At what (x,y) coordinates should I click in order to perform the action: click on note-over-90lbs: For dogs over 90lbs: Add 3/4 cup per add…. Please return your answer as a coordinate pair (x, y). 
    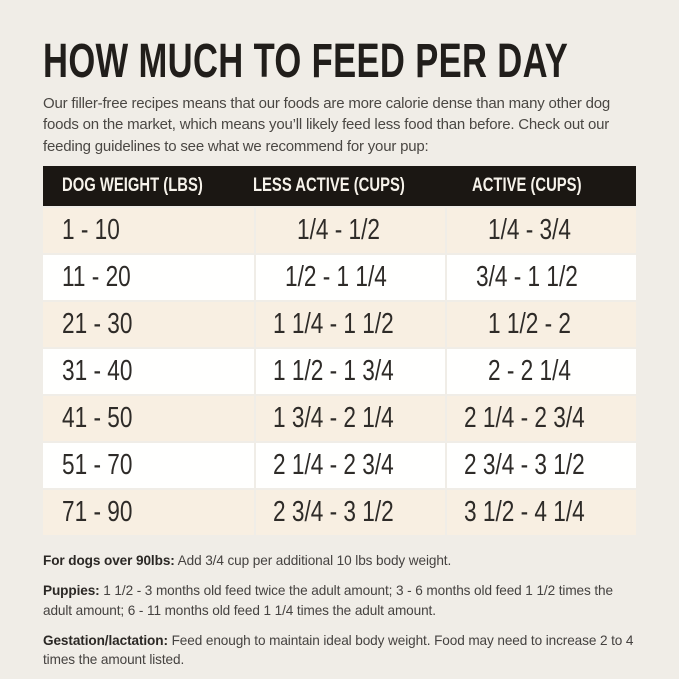
    Looking at the image, I should click on (339, 561).